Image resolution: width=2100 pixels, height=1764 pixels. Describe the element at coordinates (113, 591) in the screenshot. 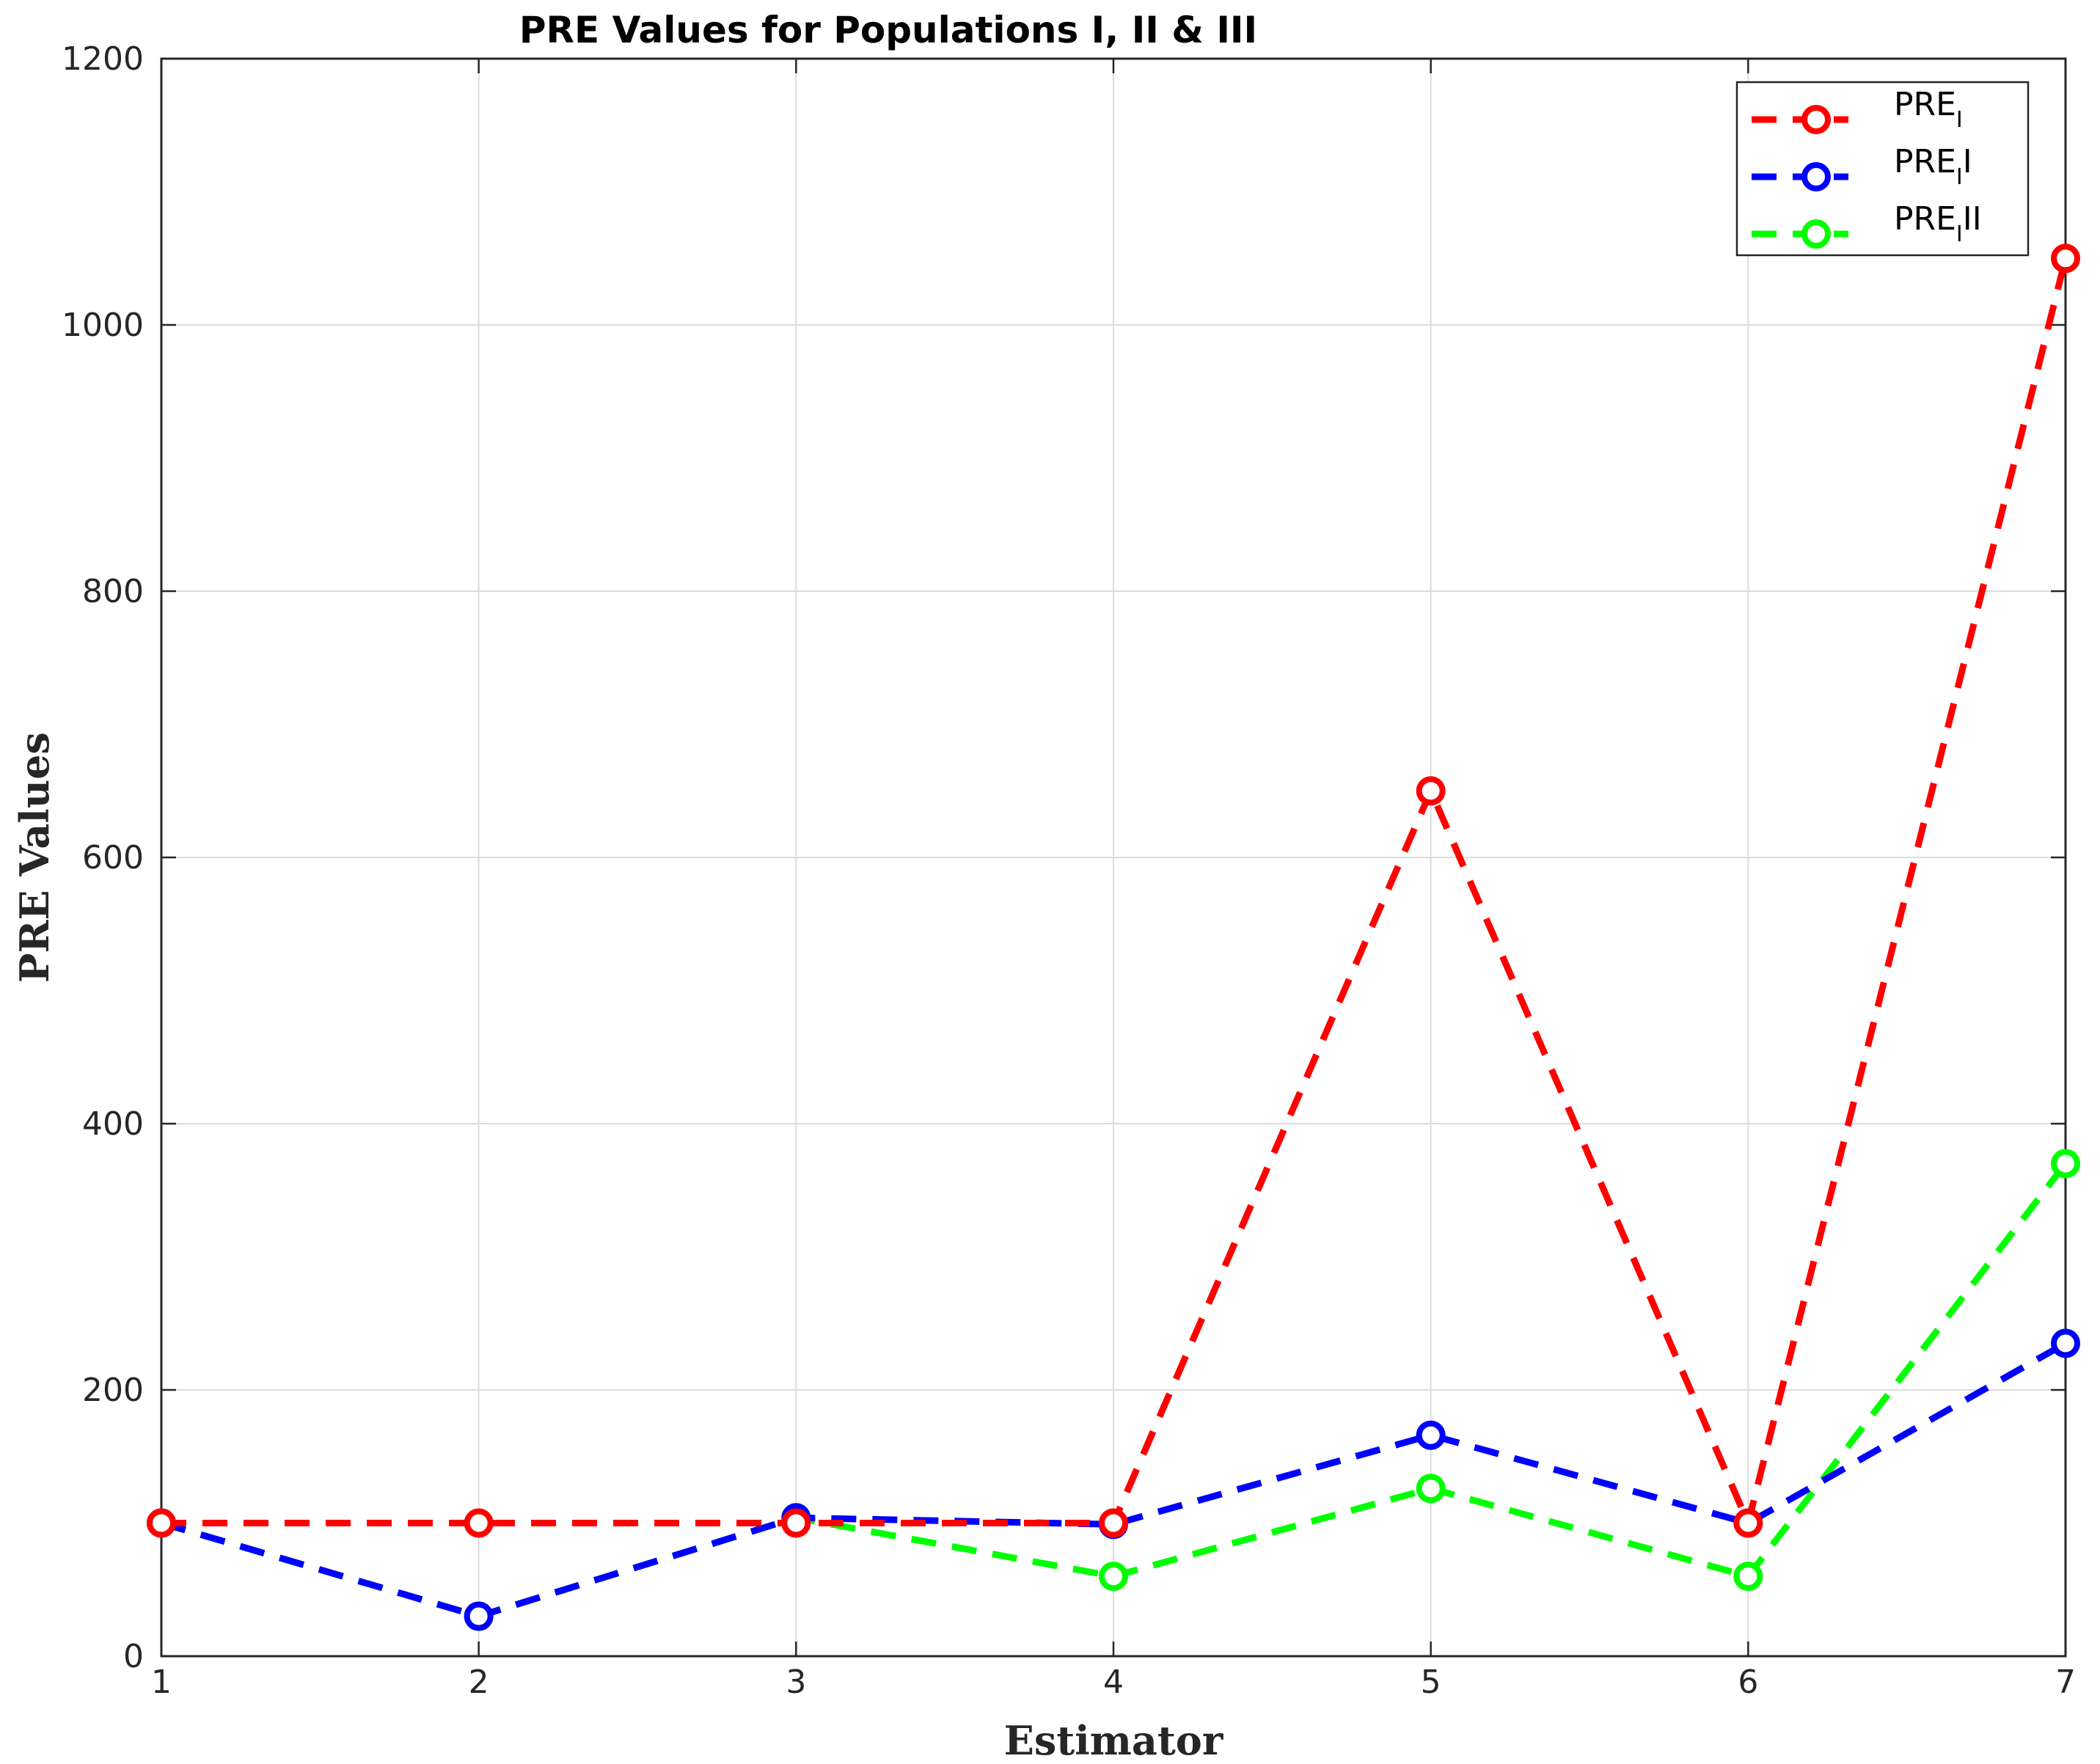

I see `y-tick-label: 800` at that location.